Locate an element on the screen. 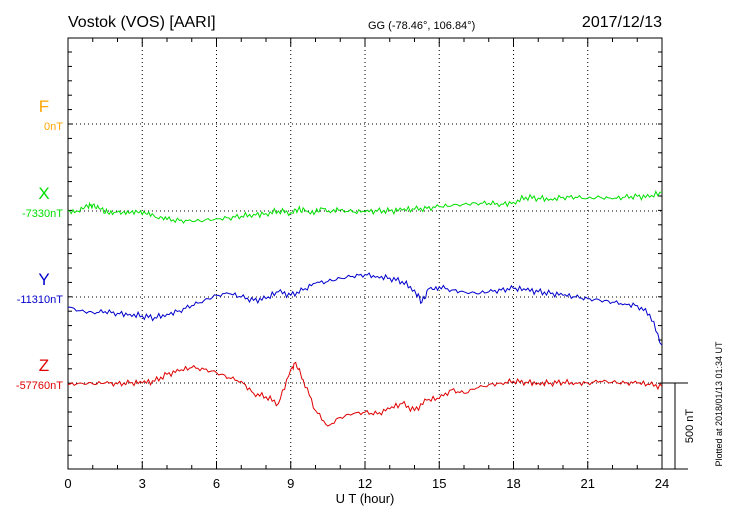 The width and height of the screenshot is (730, 520). plotted-note: Plotted at 2018/01/13 01:34 UT is located at coordinates (719, 404).